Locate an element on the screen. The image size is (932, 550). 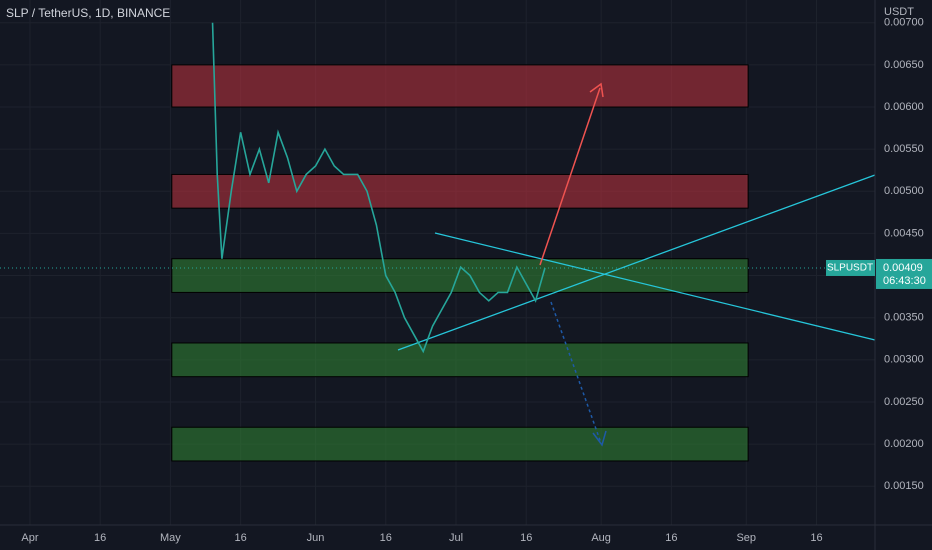
y-unit: USDT is located at coordinates (899, 12).